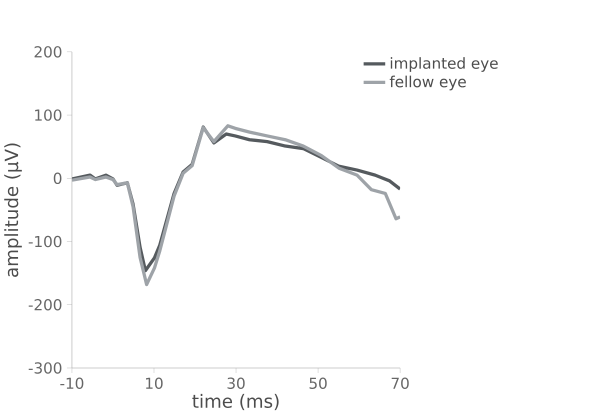  Describe the element at coordinates (400, 383) in the screenshot. I see `x-tick-label: 70` at that location.